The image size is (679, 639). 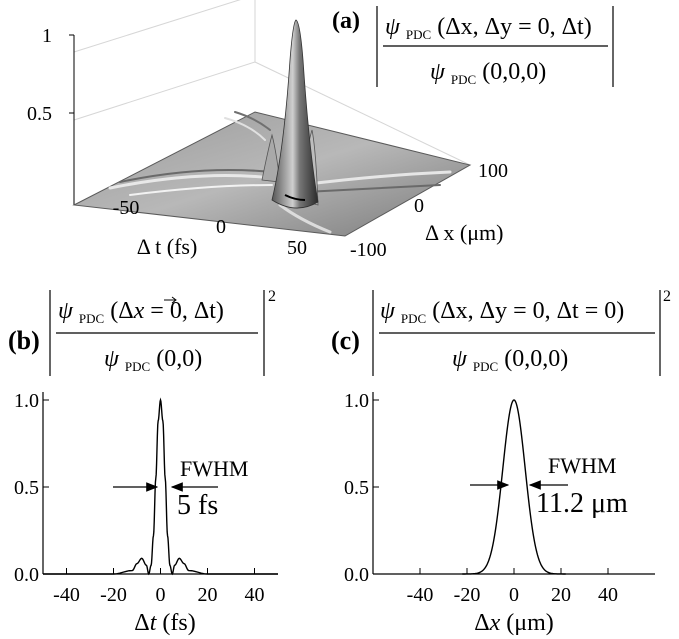 I want to click on panel-b-den-psi: ψ, so click(x=112, y=359).